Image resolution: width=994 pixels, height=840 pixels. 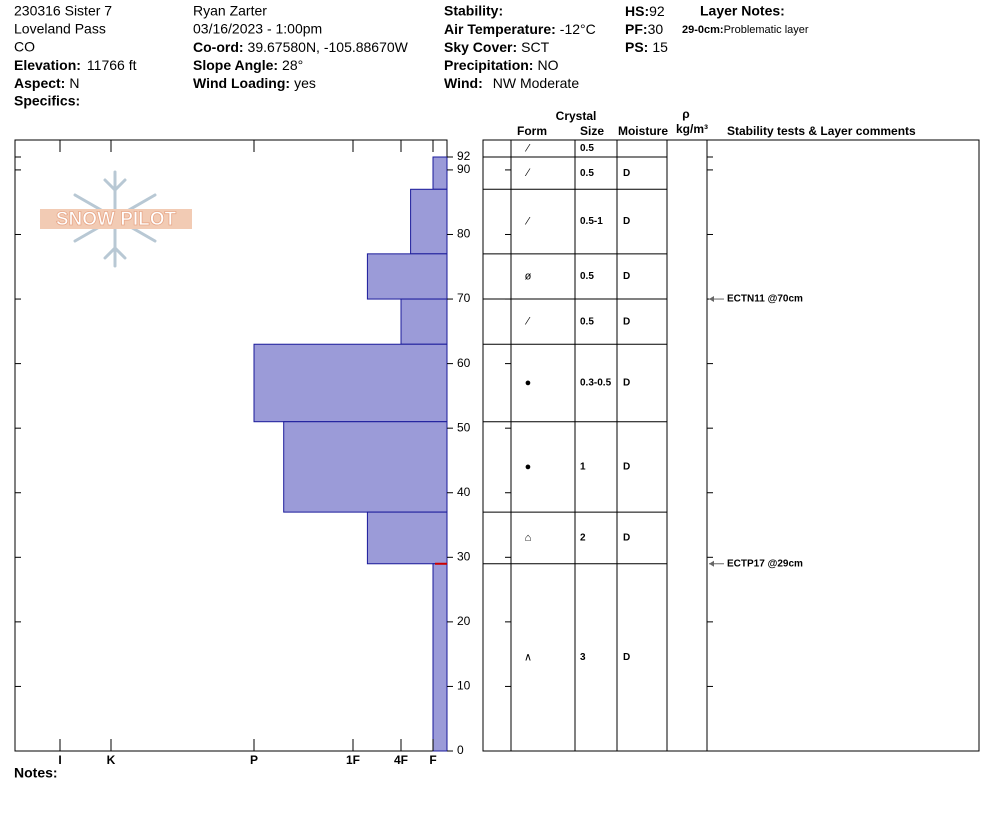 What do you see at coordinates (257, 29) in the screenshot?
I see `datetime: 03/16/2023 - 1:00pm` at bounding box center [257, 29].